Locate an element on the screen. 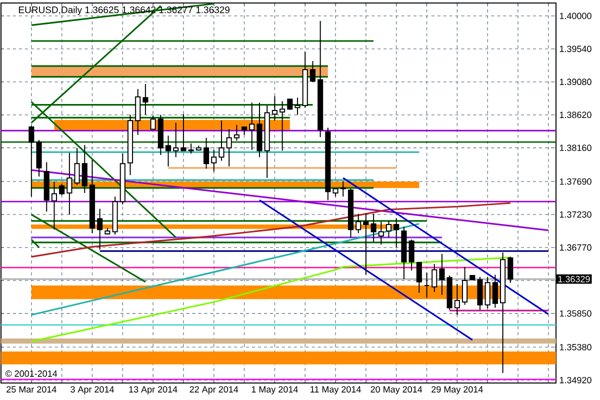 This screenshot has height=400, width=600. y-tick-label: 1.34920 is located at coordinates (576, 380).